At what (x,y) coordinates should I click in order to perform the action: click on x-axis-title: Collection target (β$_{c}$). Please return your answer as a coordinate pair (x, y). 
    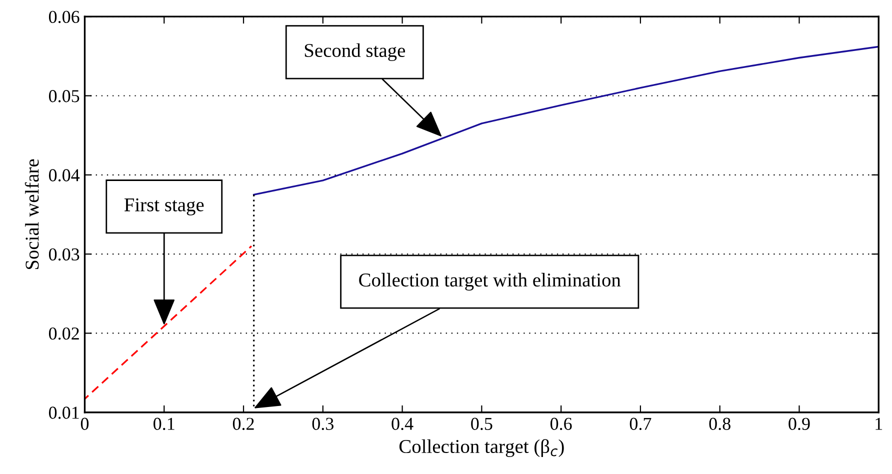
    Looking at the image, I should click on (481, 448).